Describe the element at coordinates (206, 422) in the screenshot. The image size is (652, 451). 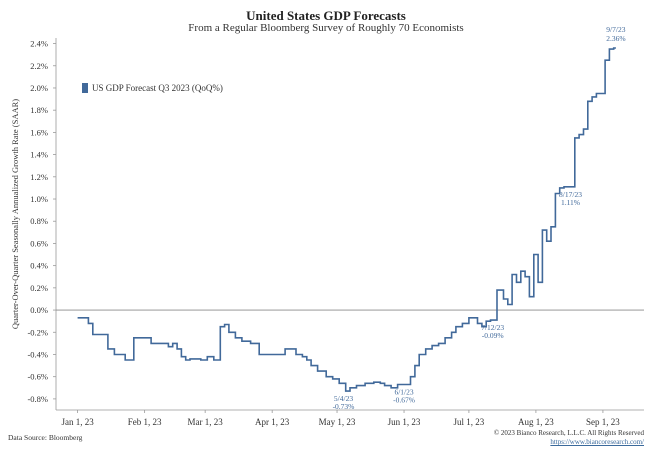
I see `x-tick-label: Mar 1, 23` at that location.